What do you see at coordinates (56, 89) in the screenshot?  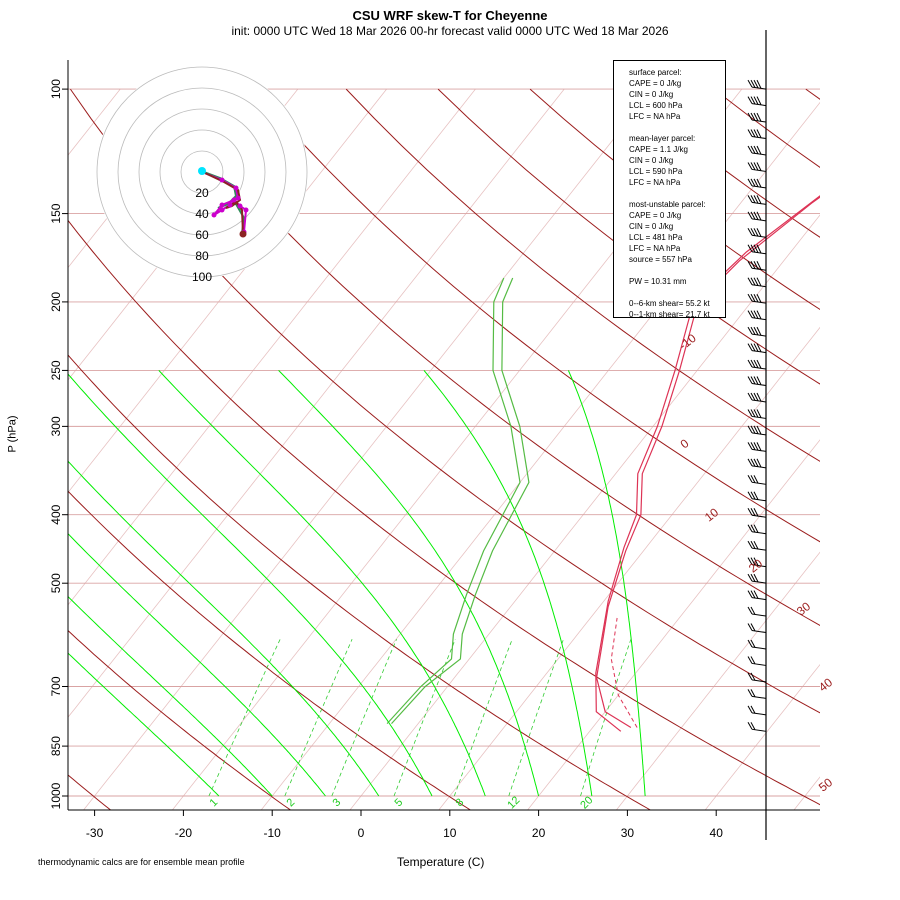 I see `y-tick-label: 100` at bounding box center [56, 89].